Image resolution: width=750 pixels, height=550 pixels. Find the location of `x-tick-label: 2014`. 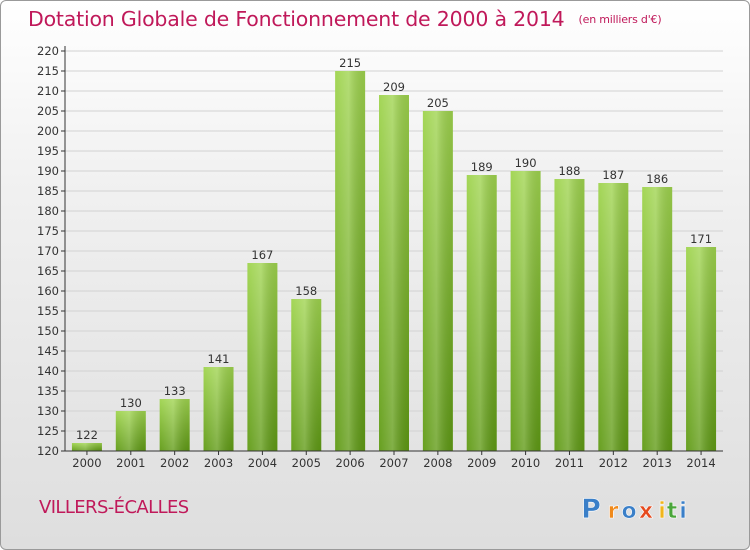

x-tick-label: 2014 is located at coordinates (700, 463).